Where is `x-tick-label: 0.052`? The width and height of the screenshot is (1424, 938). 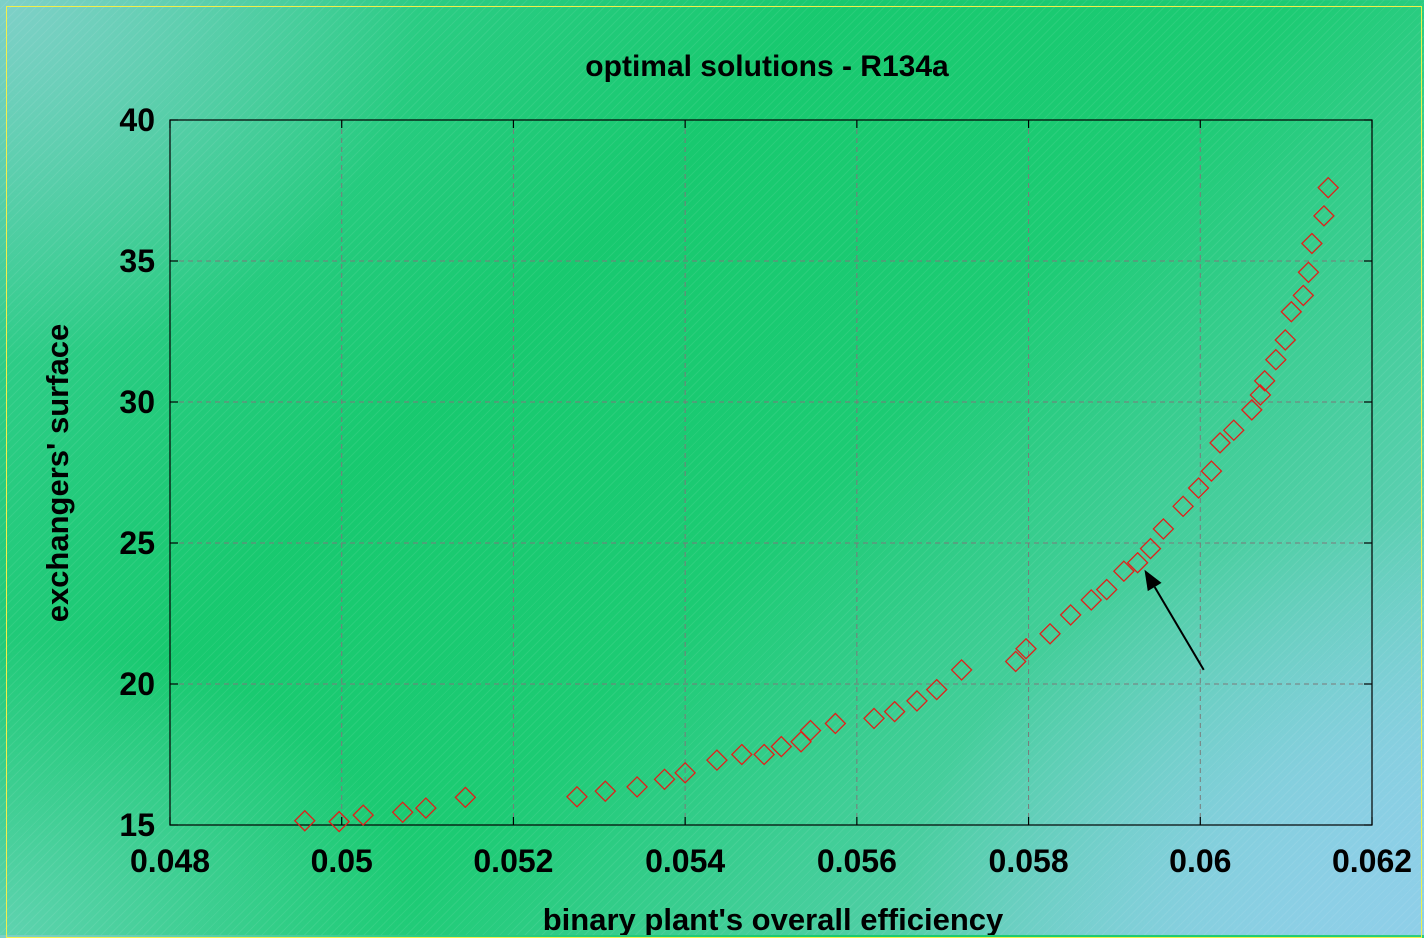
x-tick-label: 0.052 is located at coordinates (513, 861).